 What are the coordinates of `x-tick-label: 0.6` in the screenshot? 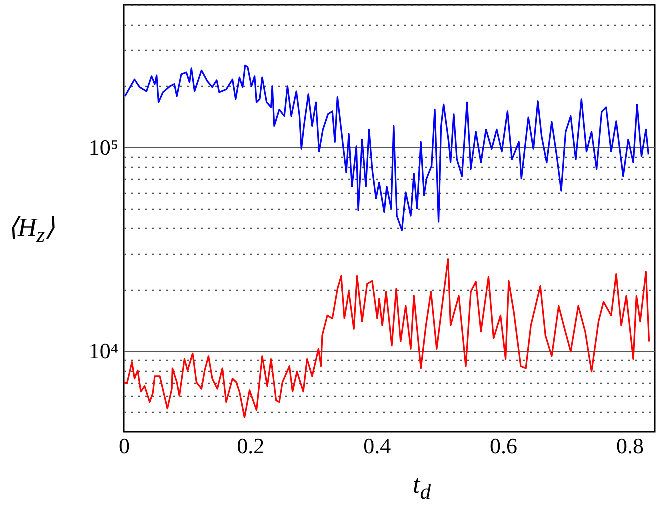 It's located at (504, 446).